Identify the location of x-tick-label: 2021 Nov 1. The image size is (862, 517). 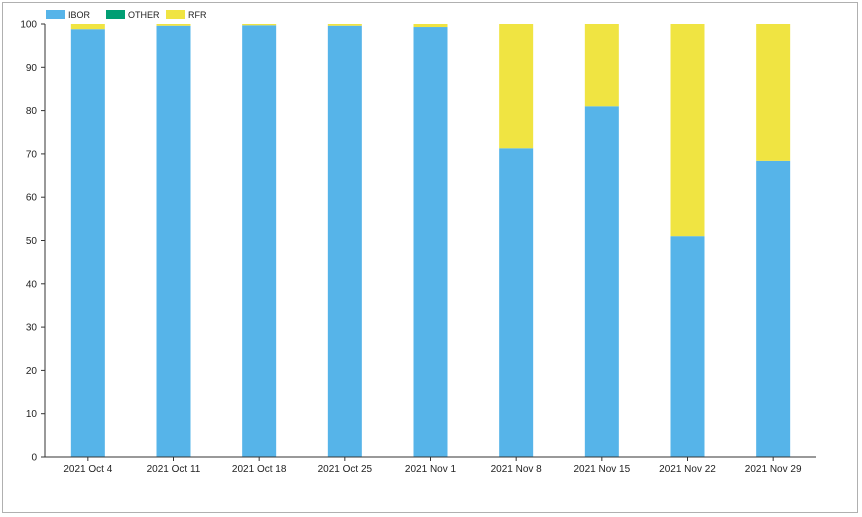
(431, 469).